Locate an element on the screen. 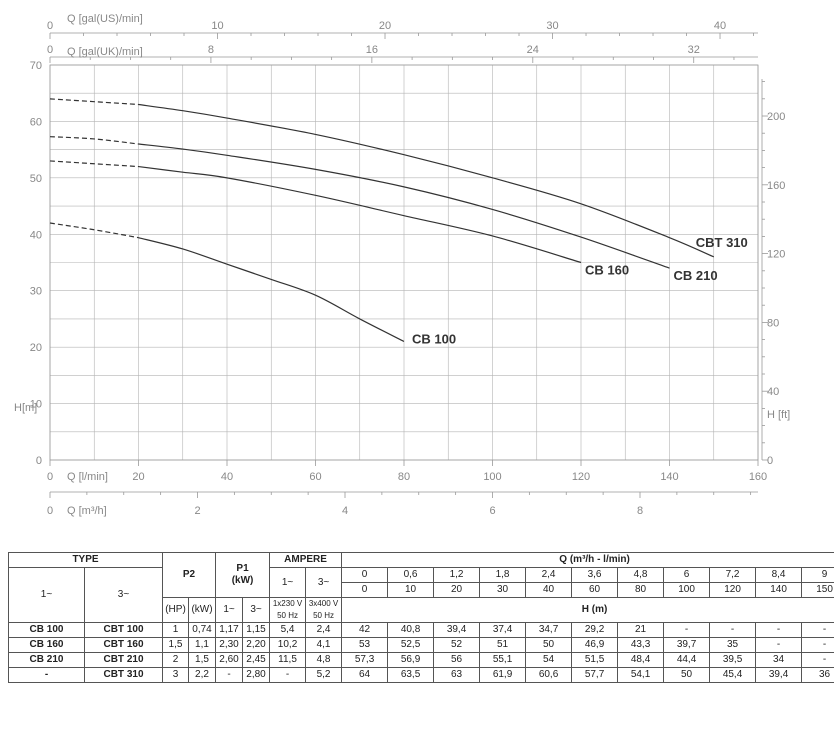 This screenshot has width=834, height=732. type-1-cell: CB 160 is located at coordinates (46, 645).